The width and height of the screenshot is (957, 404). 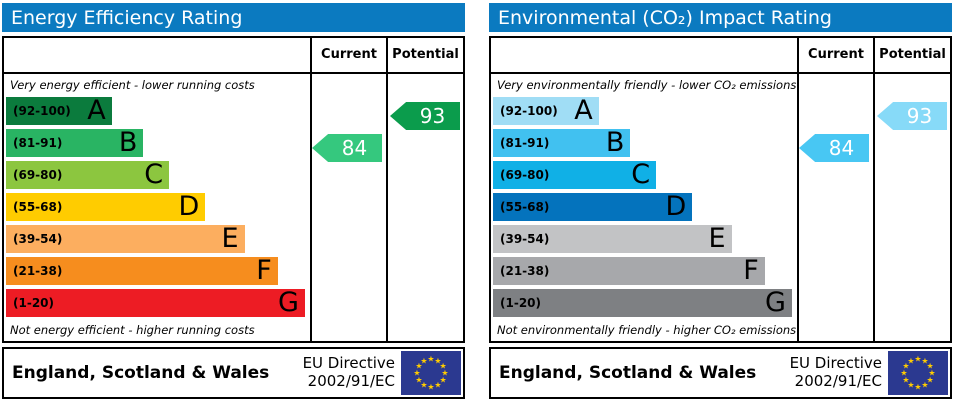 What do you see at coordinates (629, 271) in the screenshot?
I see `band-bar-f: (21-38) F` at bounding box center [629, 271].